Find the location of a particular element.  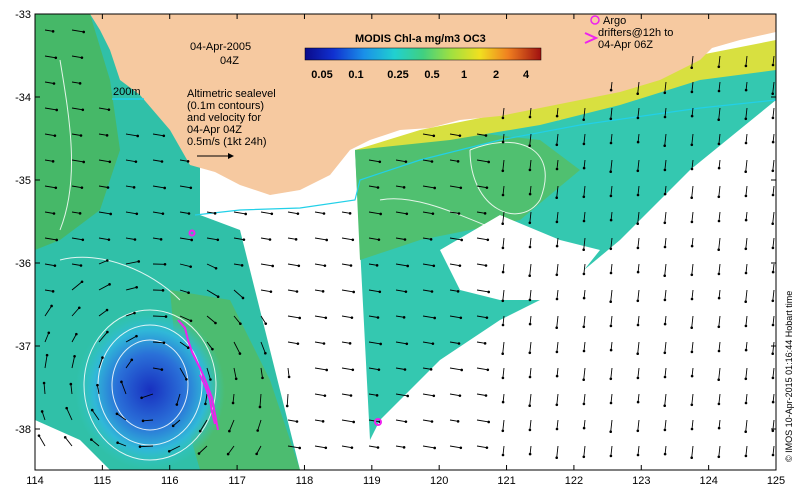

y-tick-label: -36 is located at coordinates (23, 264).